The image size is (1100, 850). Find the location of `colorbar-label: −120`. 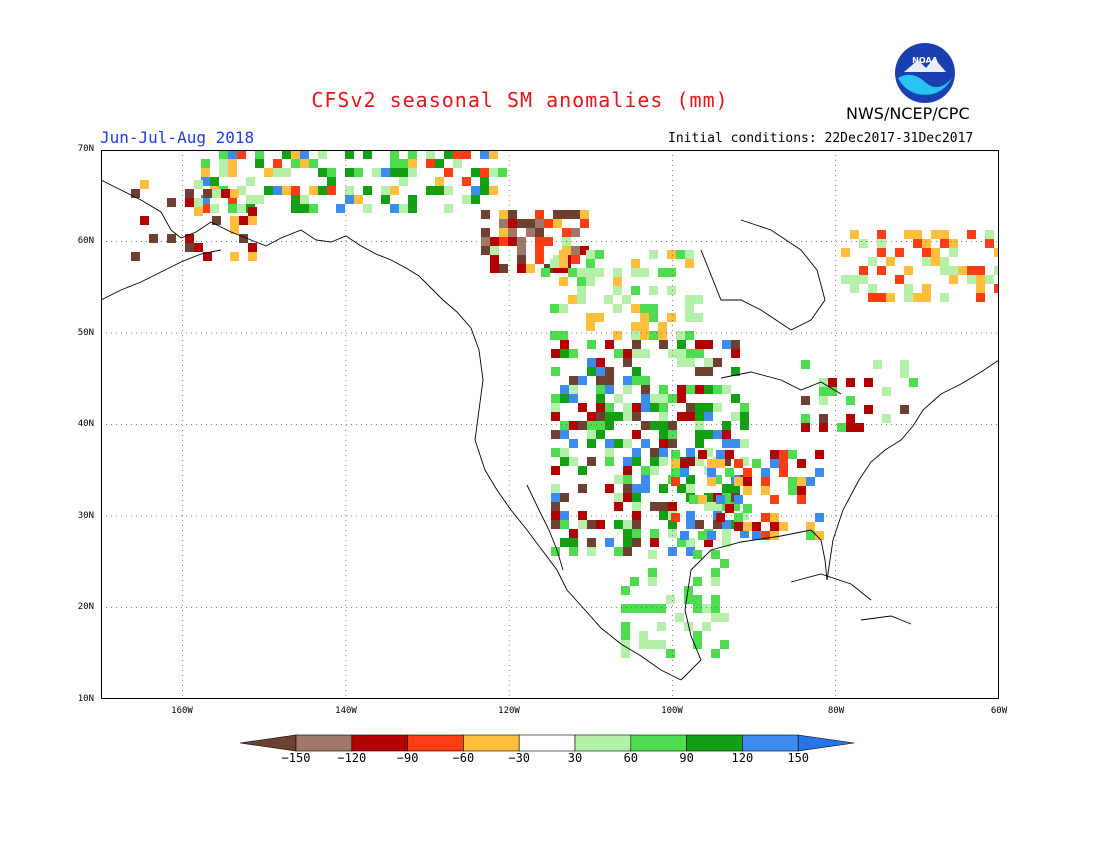

colorbar-label: −120 is located at coordinates (352, 758).